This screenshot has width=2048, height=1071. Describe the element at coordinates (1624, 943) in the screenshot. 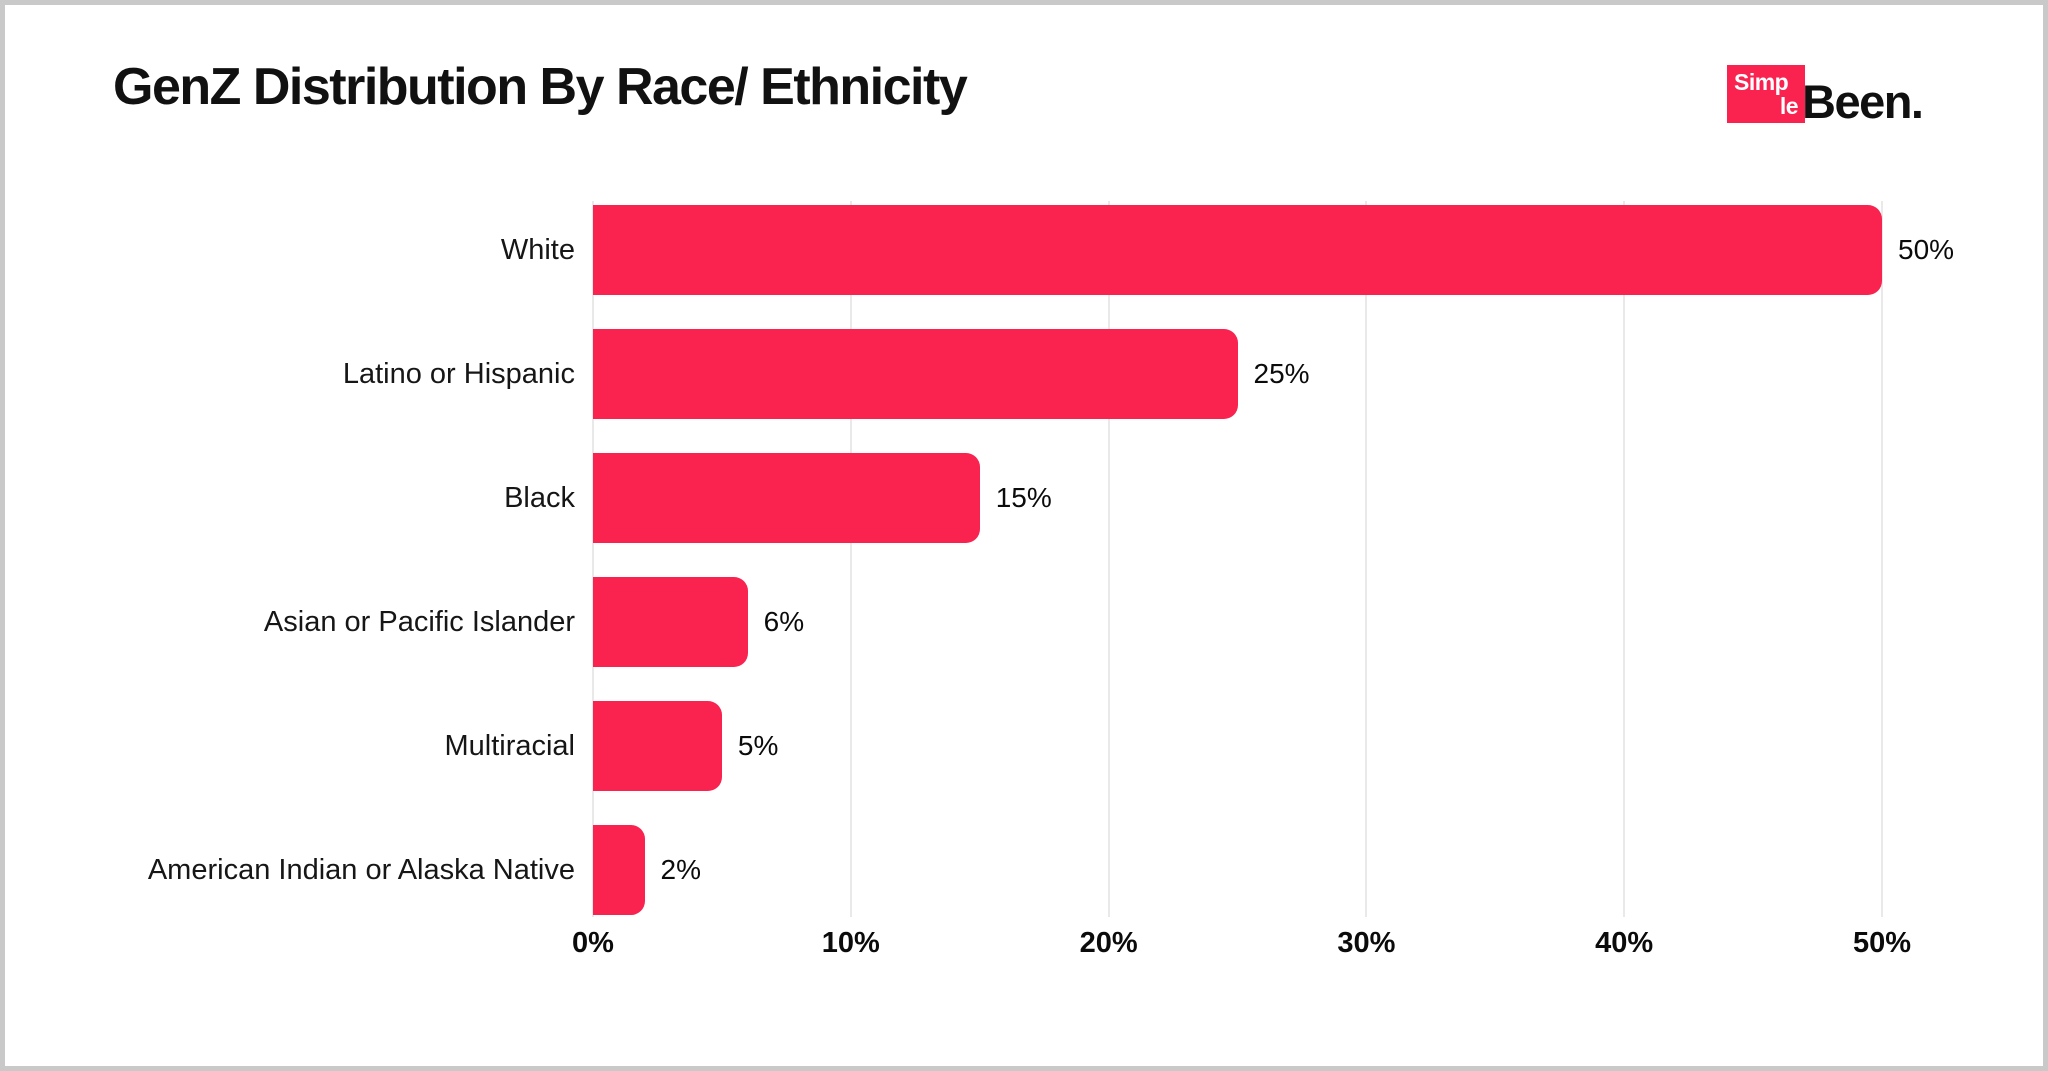

I see `x-tick-label: 40%` at that location.